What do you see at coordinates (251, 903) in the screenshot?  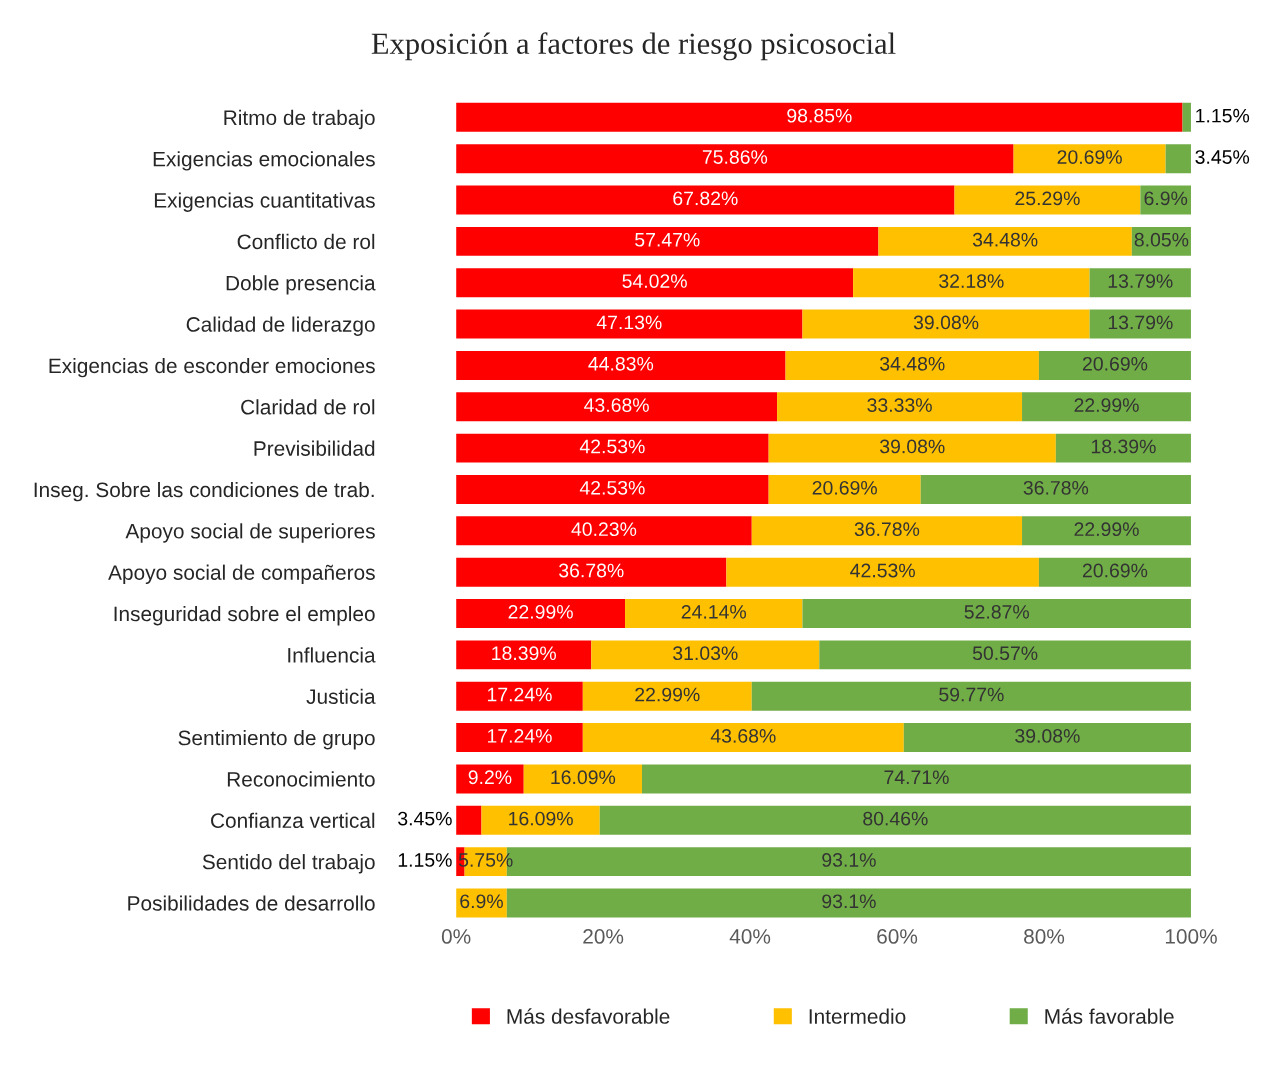 I see `y-tick-label: Posibilidades de desarrollo` at bounding box center [251, 903].